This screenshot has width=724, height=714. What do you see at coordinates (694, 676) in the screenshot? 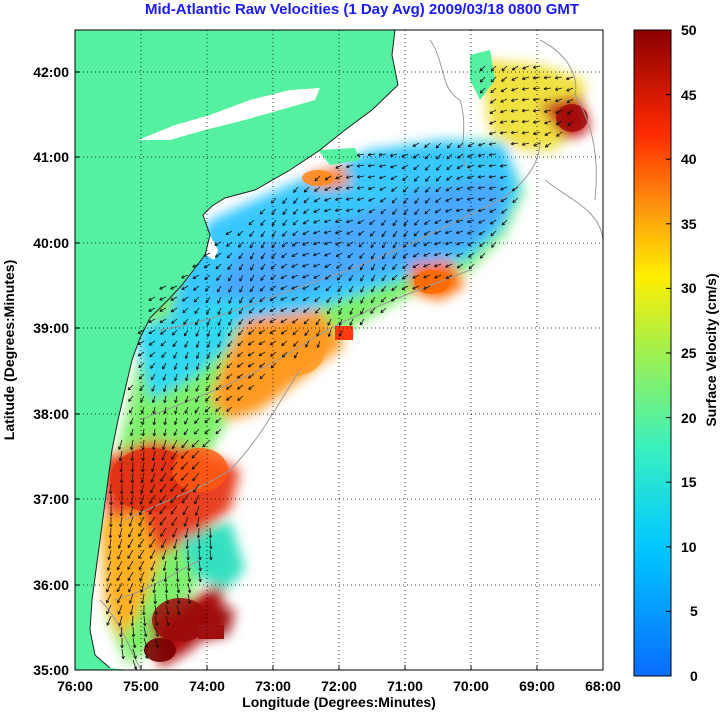
I see `colorbar-tick-label: 0` at bounding box center [694, 676].